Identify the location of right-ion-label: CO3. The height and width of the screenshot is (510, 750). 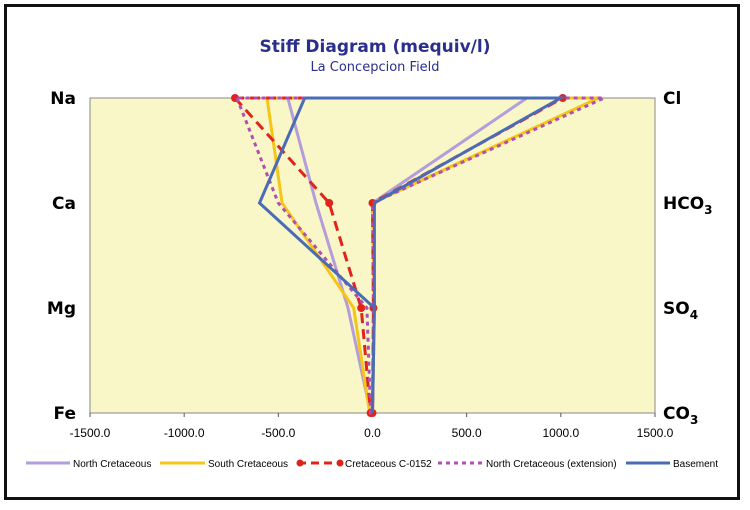
(680, 415).